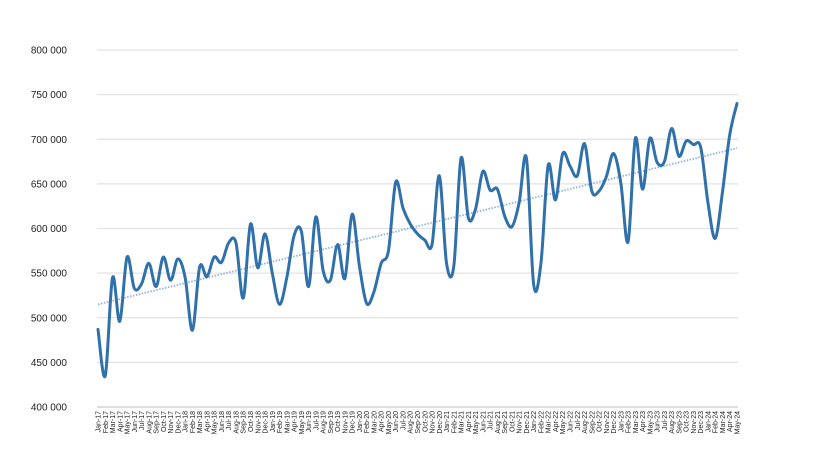 This screenshot has height=461, width=820. What do you see at coordinates (309, 422) in the screenshot?
I see `x-tick-label: Jun-19` at bounding box center [309, 422].